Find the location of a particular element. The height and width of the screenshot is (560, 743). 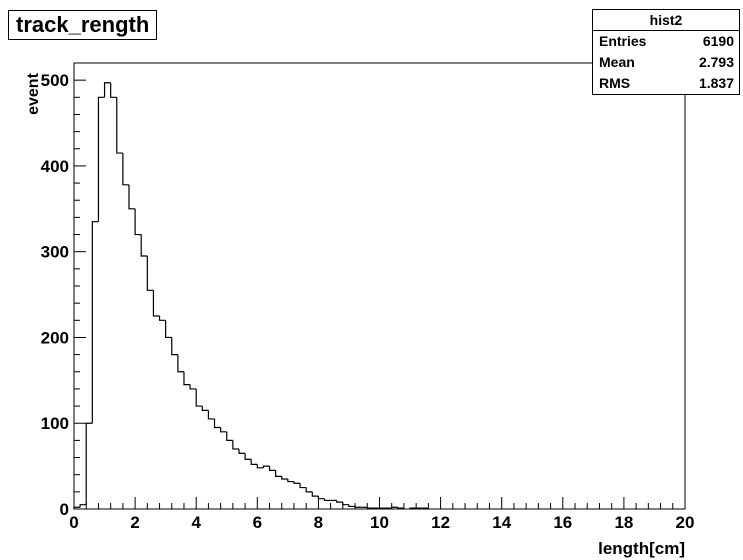

x-axis-label: length[cm] is located at coordinates (641, 548).